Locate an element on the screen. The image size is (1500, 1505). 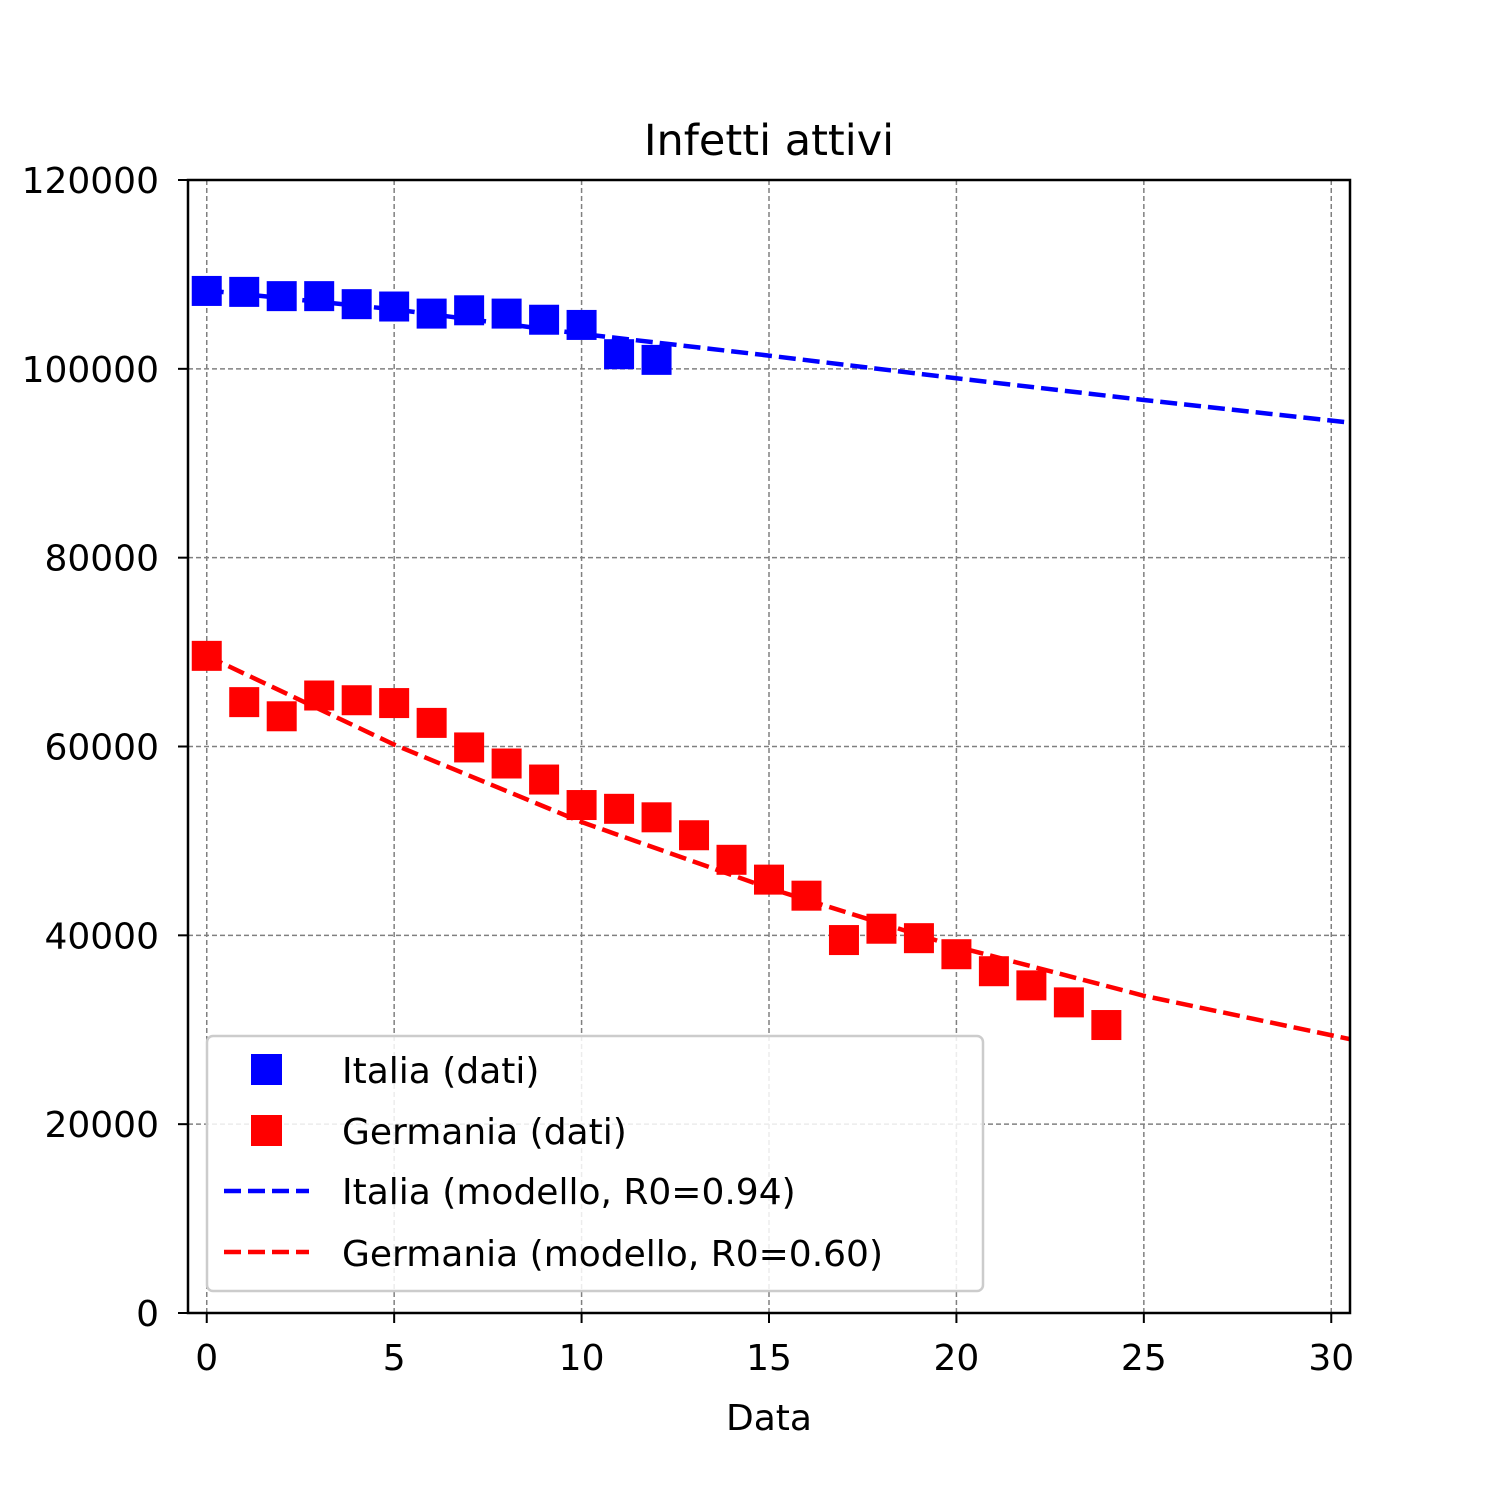
y-tick-label: 60000 is located at coordinates (101, 748).